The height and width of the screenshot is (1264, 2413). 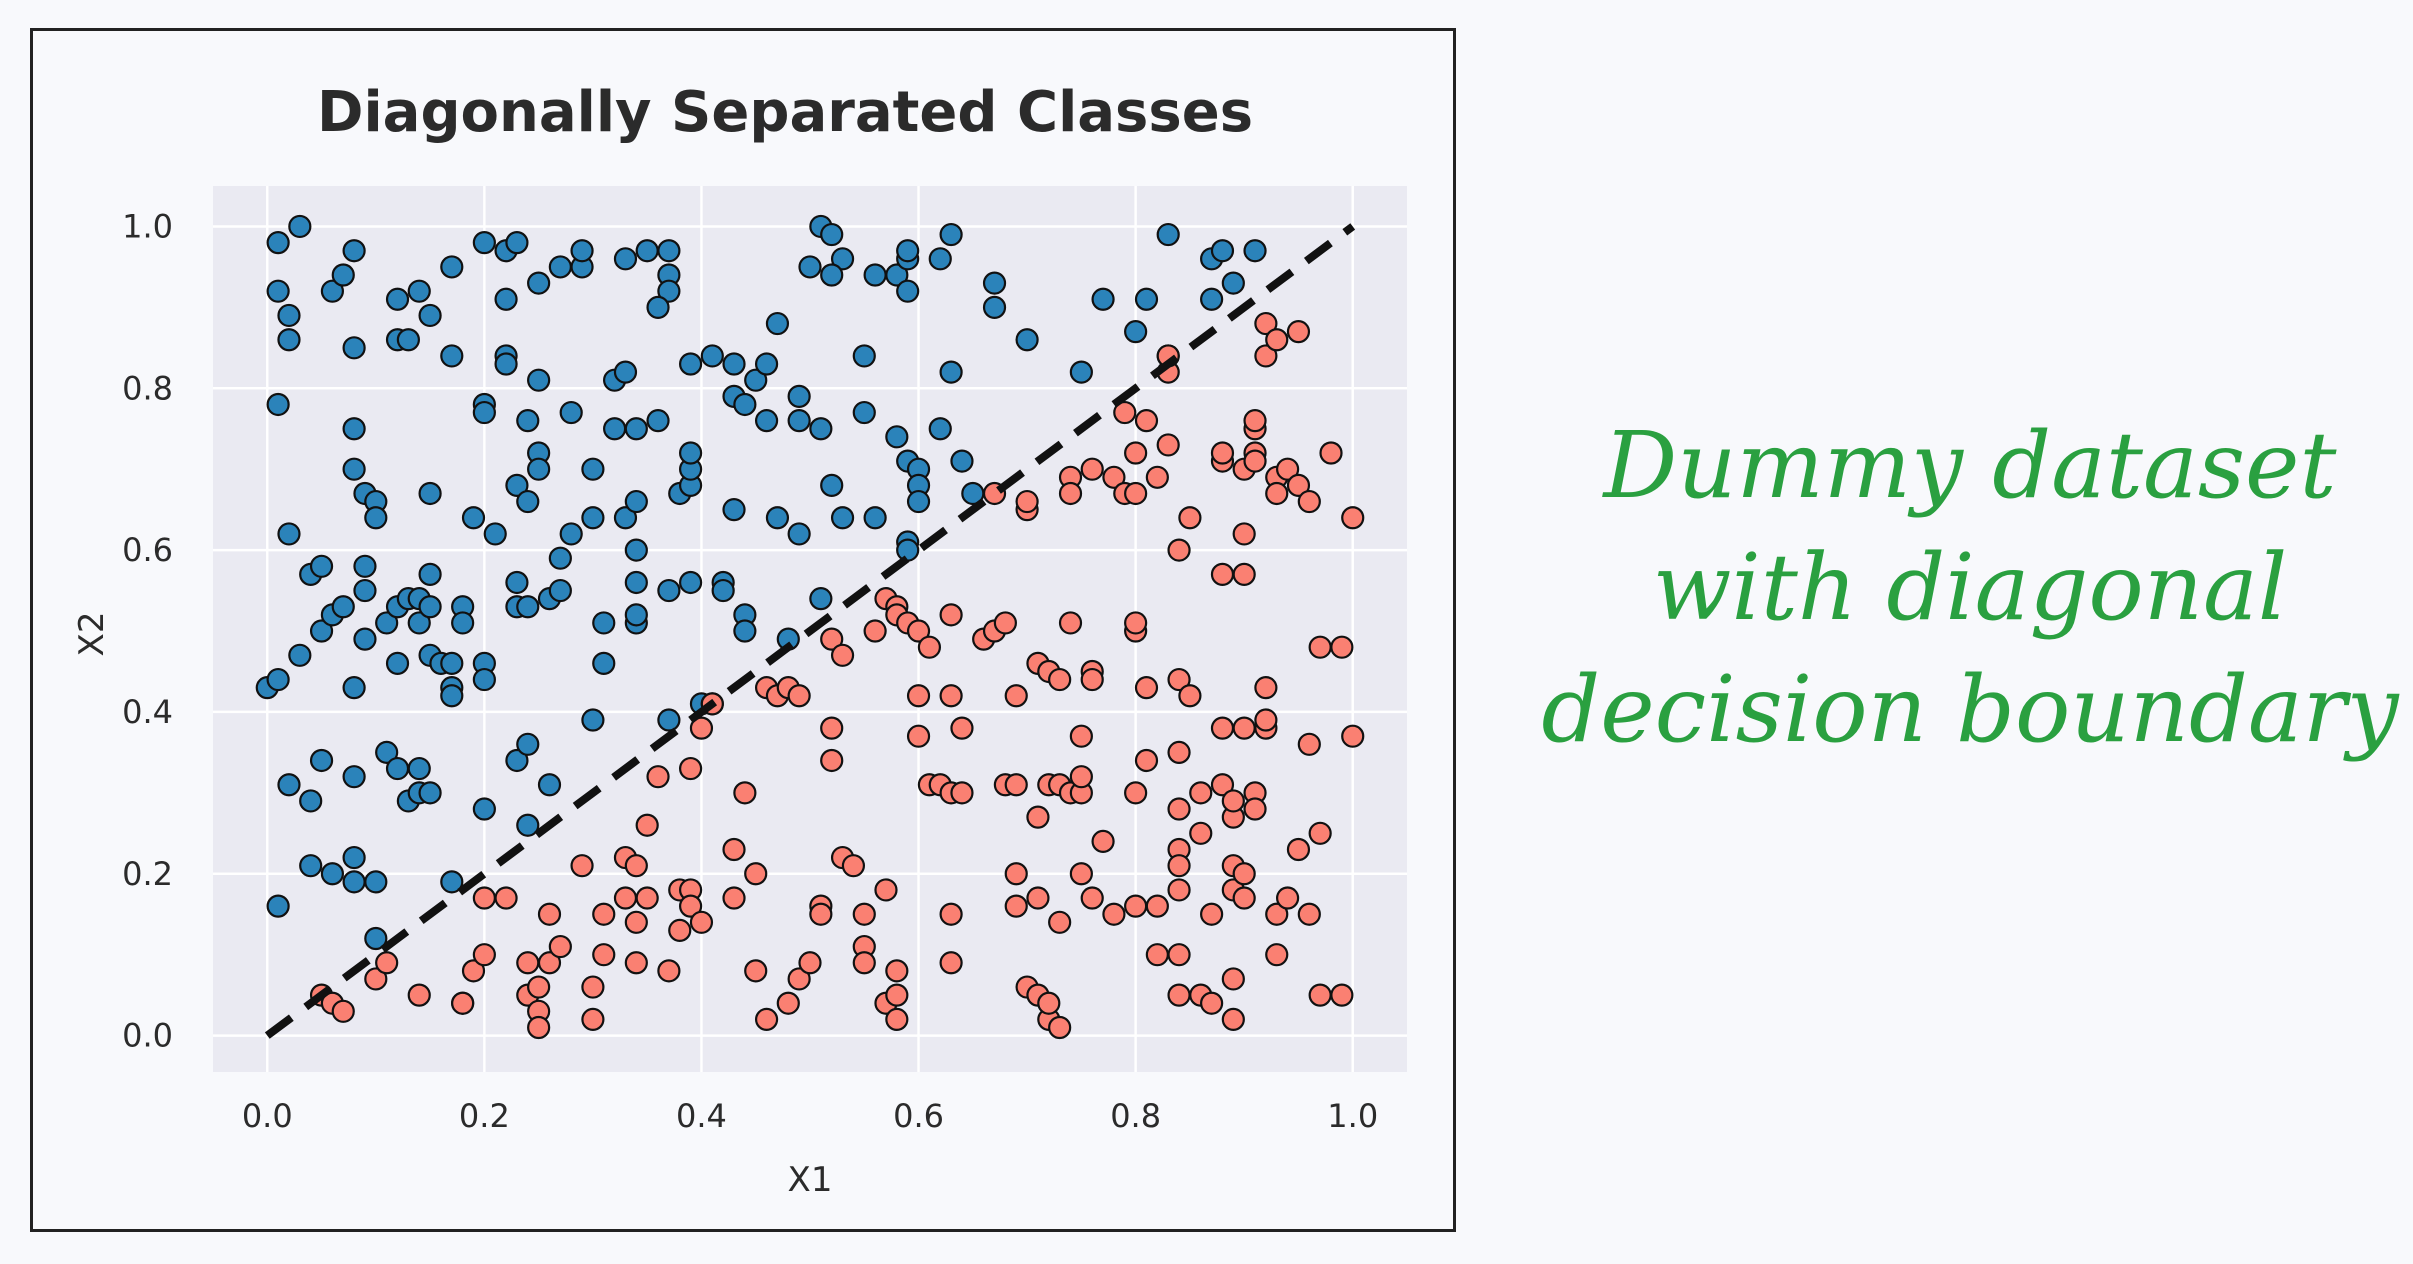 I want to click on y-tick-label: 0.6, so click(x=147, y=550).